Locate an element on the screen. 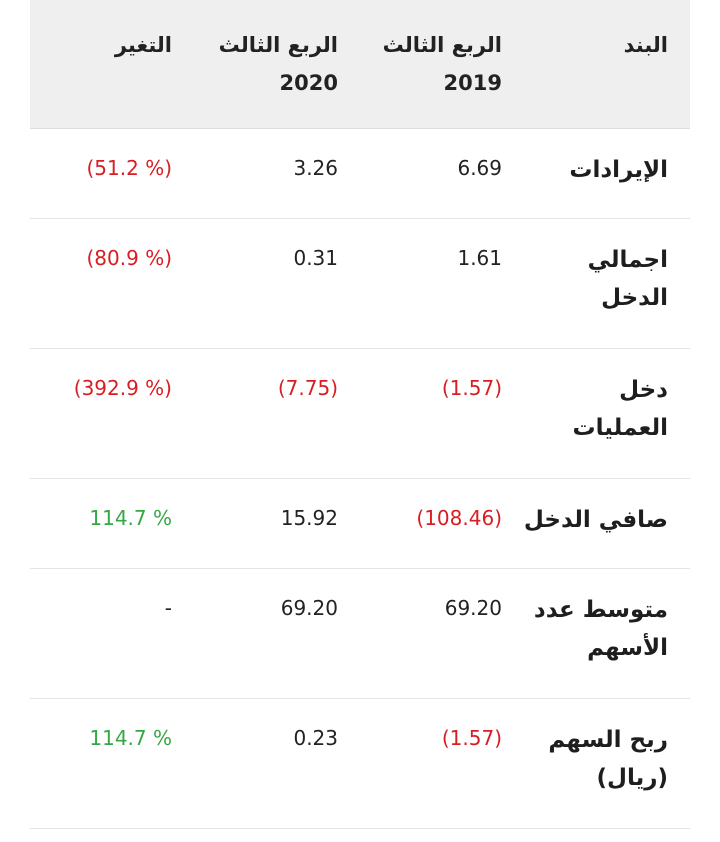 This screenshot has width=720, height=842. cell-q3-2020: 0.23 is located at coordinates (315, 738).